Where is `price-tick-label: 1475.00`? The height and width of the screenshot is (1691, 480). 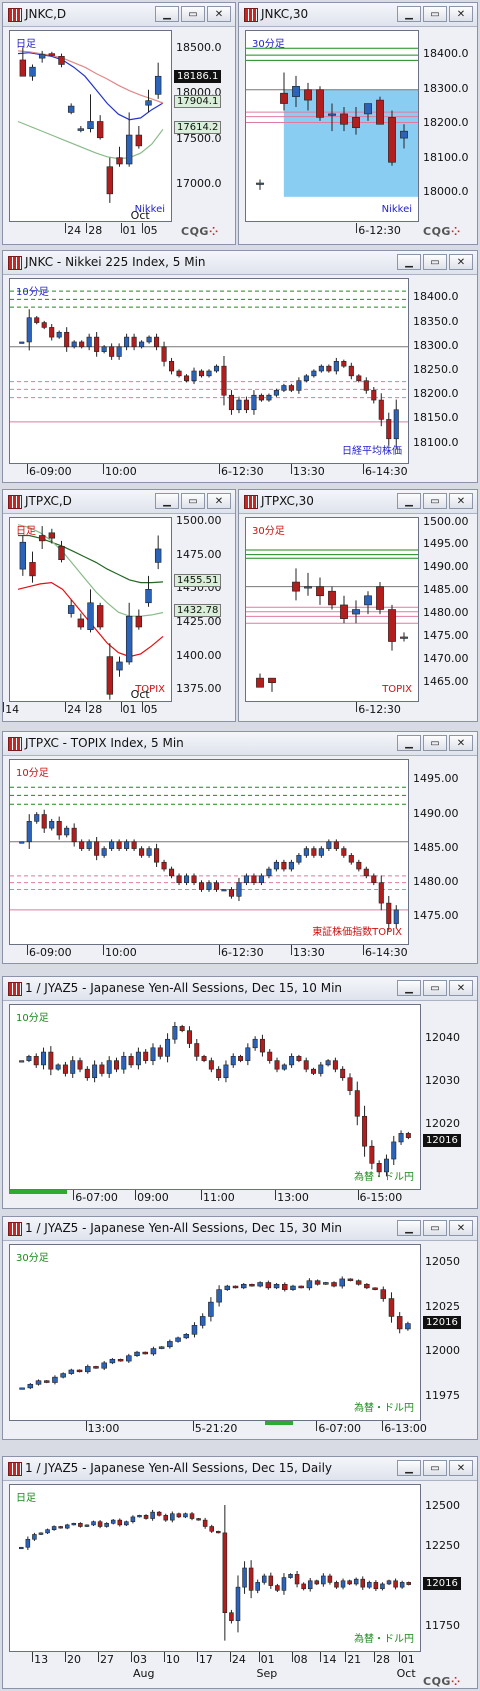
price-tick-label: 1475.00 is located at coordinates (199, 554).